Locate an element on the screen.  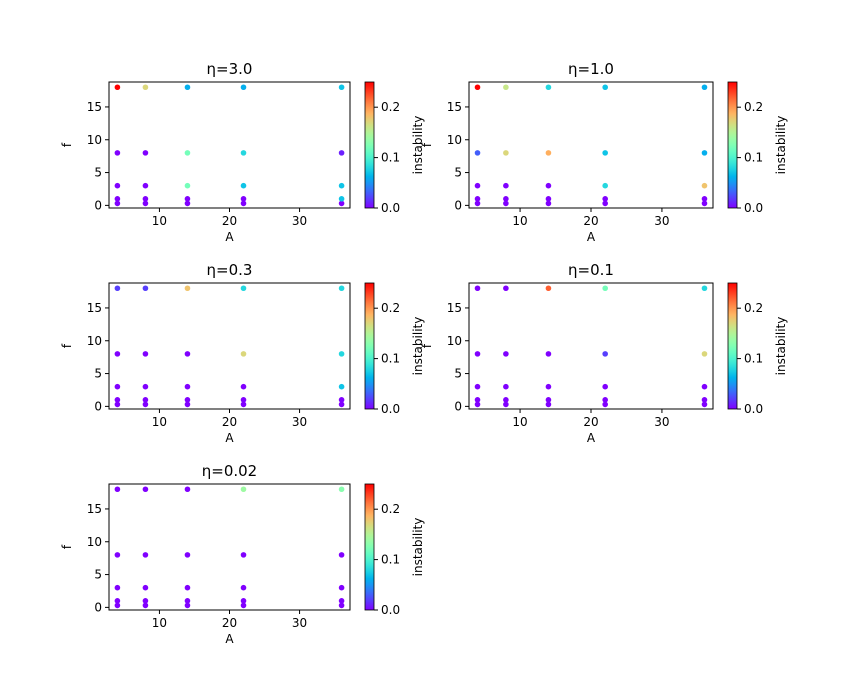
subplot-2: η=1.0 10 20 30 0 5 10 15 Af 0.0 0.1 0.2 instability is located at coordinates (604, 152).